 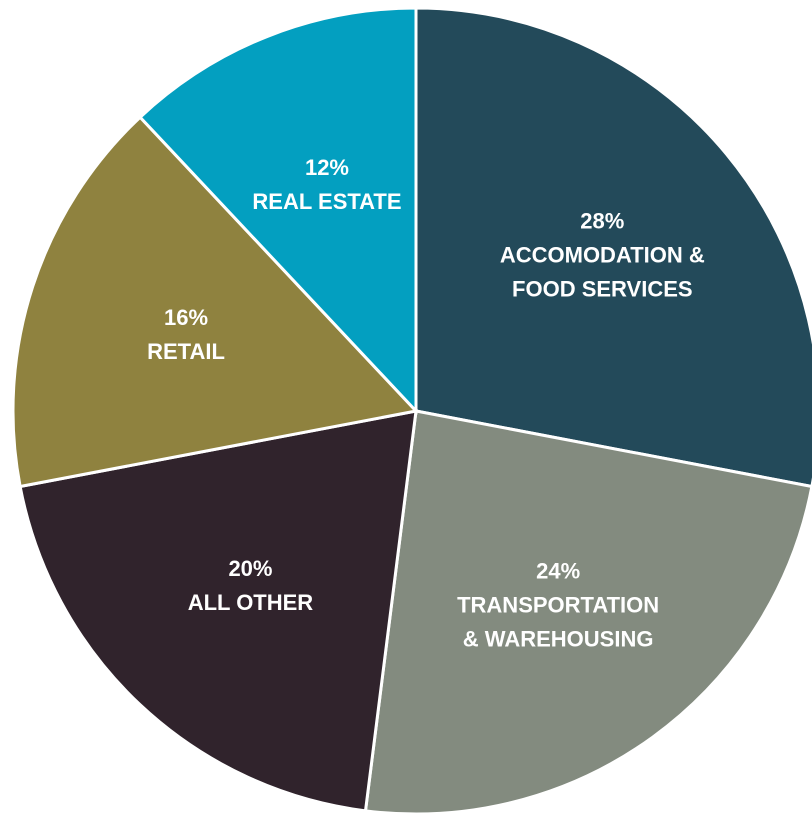 I want to click on slice-label: RETAIL, so click(x=186, y=351).